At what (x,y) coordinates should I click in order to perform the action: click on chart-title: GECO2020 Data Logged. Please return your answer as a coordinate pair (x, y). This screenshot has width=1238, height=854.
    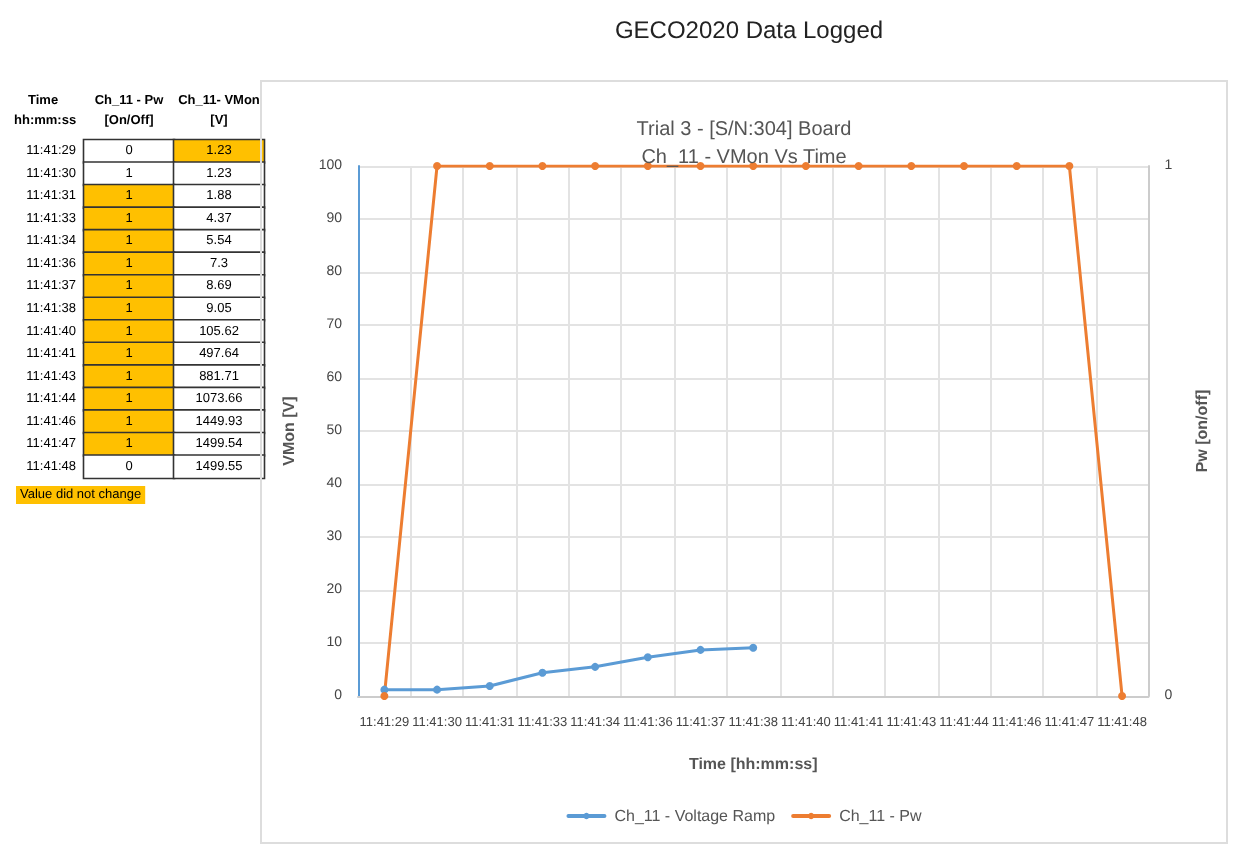
    Looking at the image, I should click on (749, 30).